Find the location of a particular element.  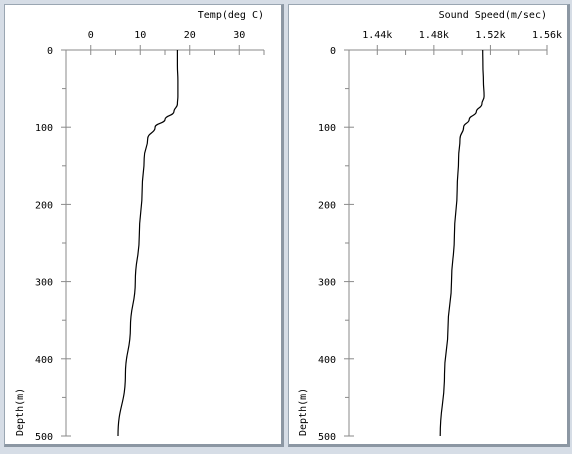

x-tick-label: 1.48k is located at coordinates (434, 35).